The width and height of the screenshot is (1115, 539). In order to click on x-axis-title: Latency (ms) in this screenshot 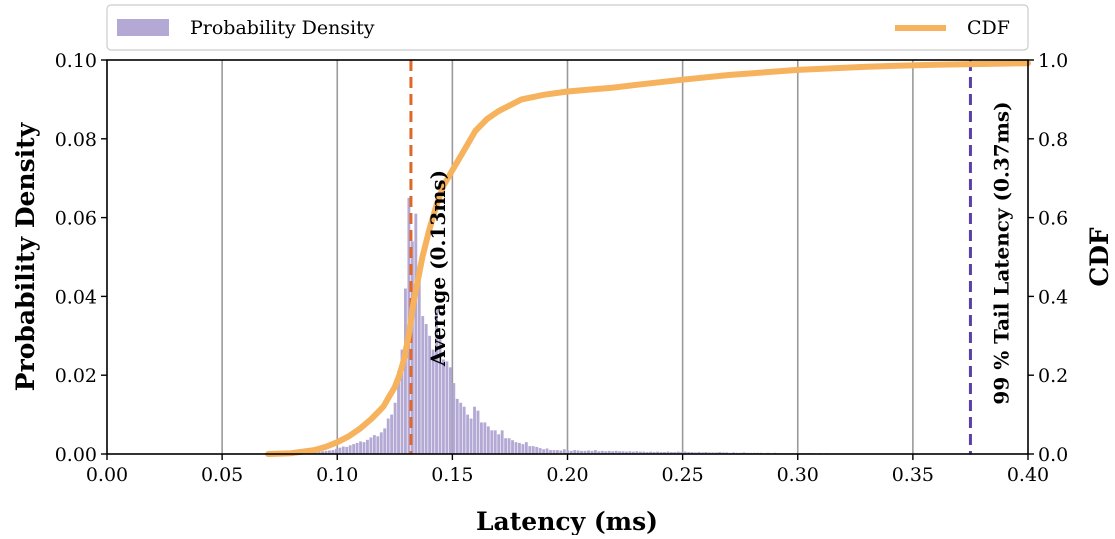, I will do `click(567, 521)`.